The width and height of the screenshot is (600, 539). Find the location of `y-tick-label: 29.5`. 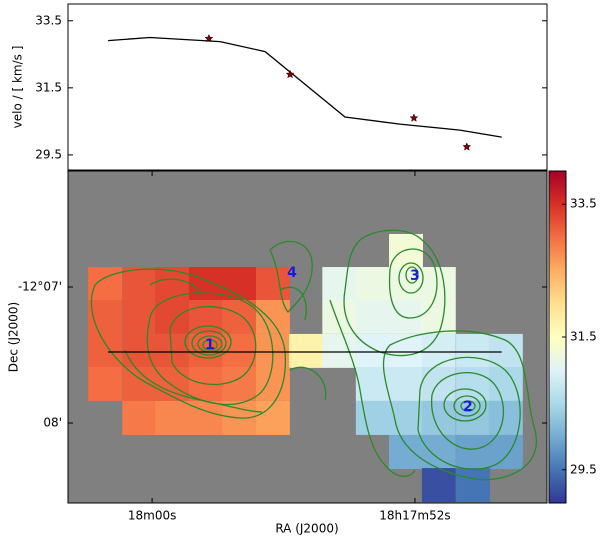

y-tick-label: 29.5 is located at coordinates (48, 154).